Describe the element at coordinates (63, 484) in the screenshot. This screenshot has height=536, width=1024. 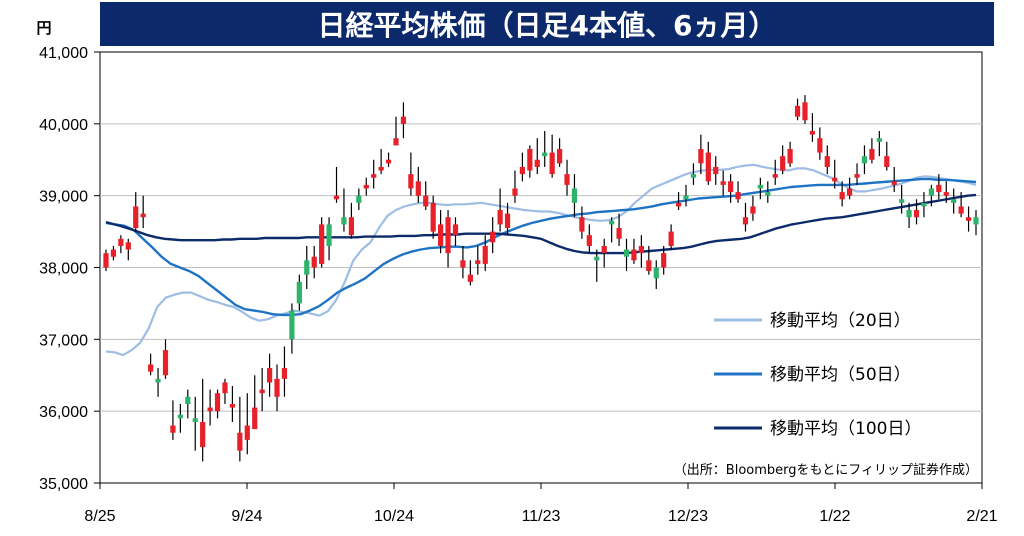
I see `y-tick-label: 35,000` at that location.